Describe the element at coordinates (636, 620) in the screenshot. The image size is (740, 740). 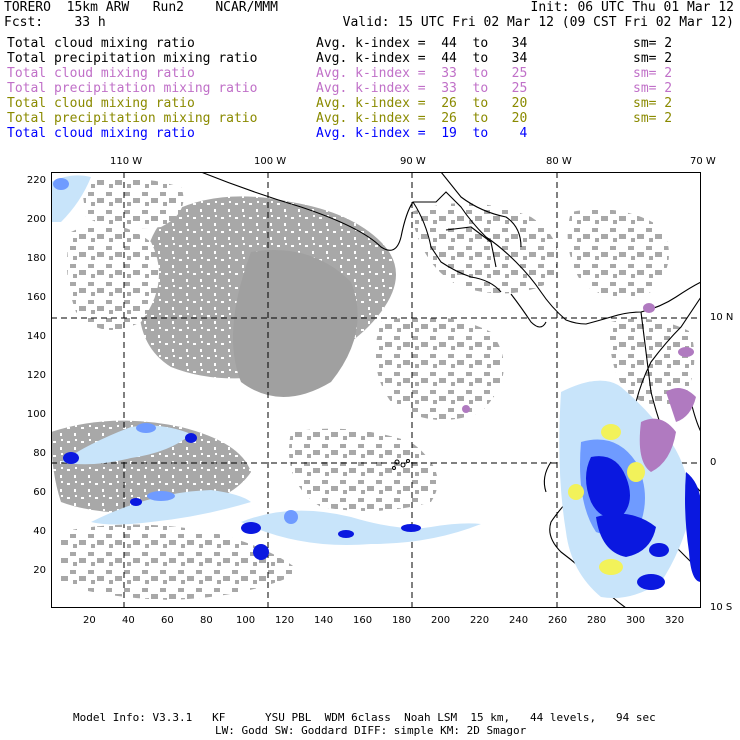
I see `x-tick: 300` at that location.